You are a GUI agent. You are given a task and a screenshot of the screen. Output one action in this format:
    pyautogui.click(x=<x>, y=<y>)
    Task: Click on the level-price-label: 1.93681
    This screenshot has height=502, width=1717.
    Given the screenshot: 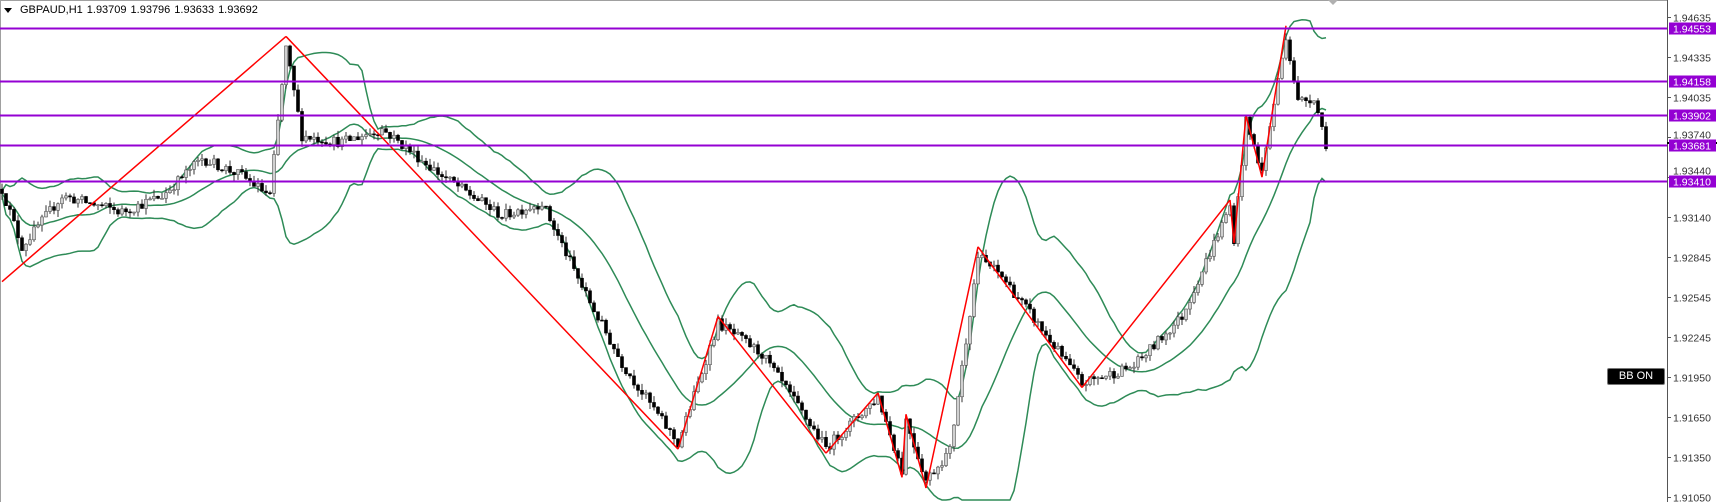 What is the action you would take?
    pyautogui.click(x=1692, y=147)
    